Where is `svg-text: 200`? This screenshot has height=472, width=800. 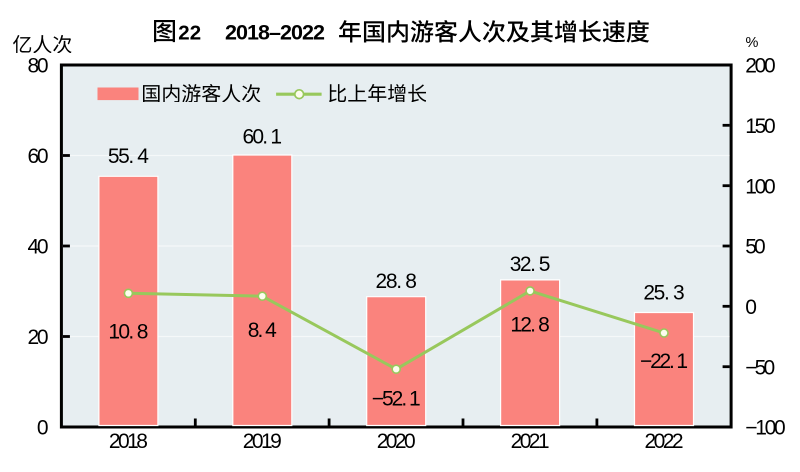
svg-text: 200 is located at coordinates (760, 66).